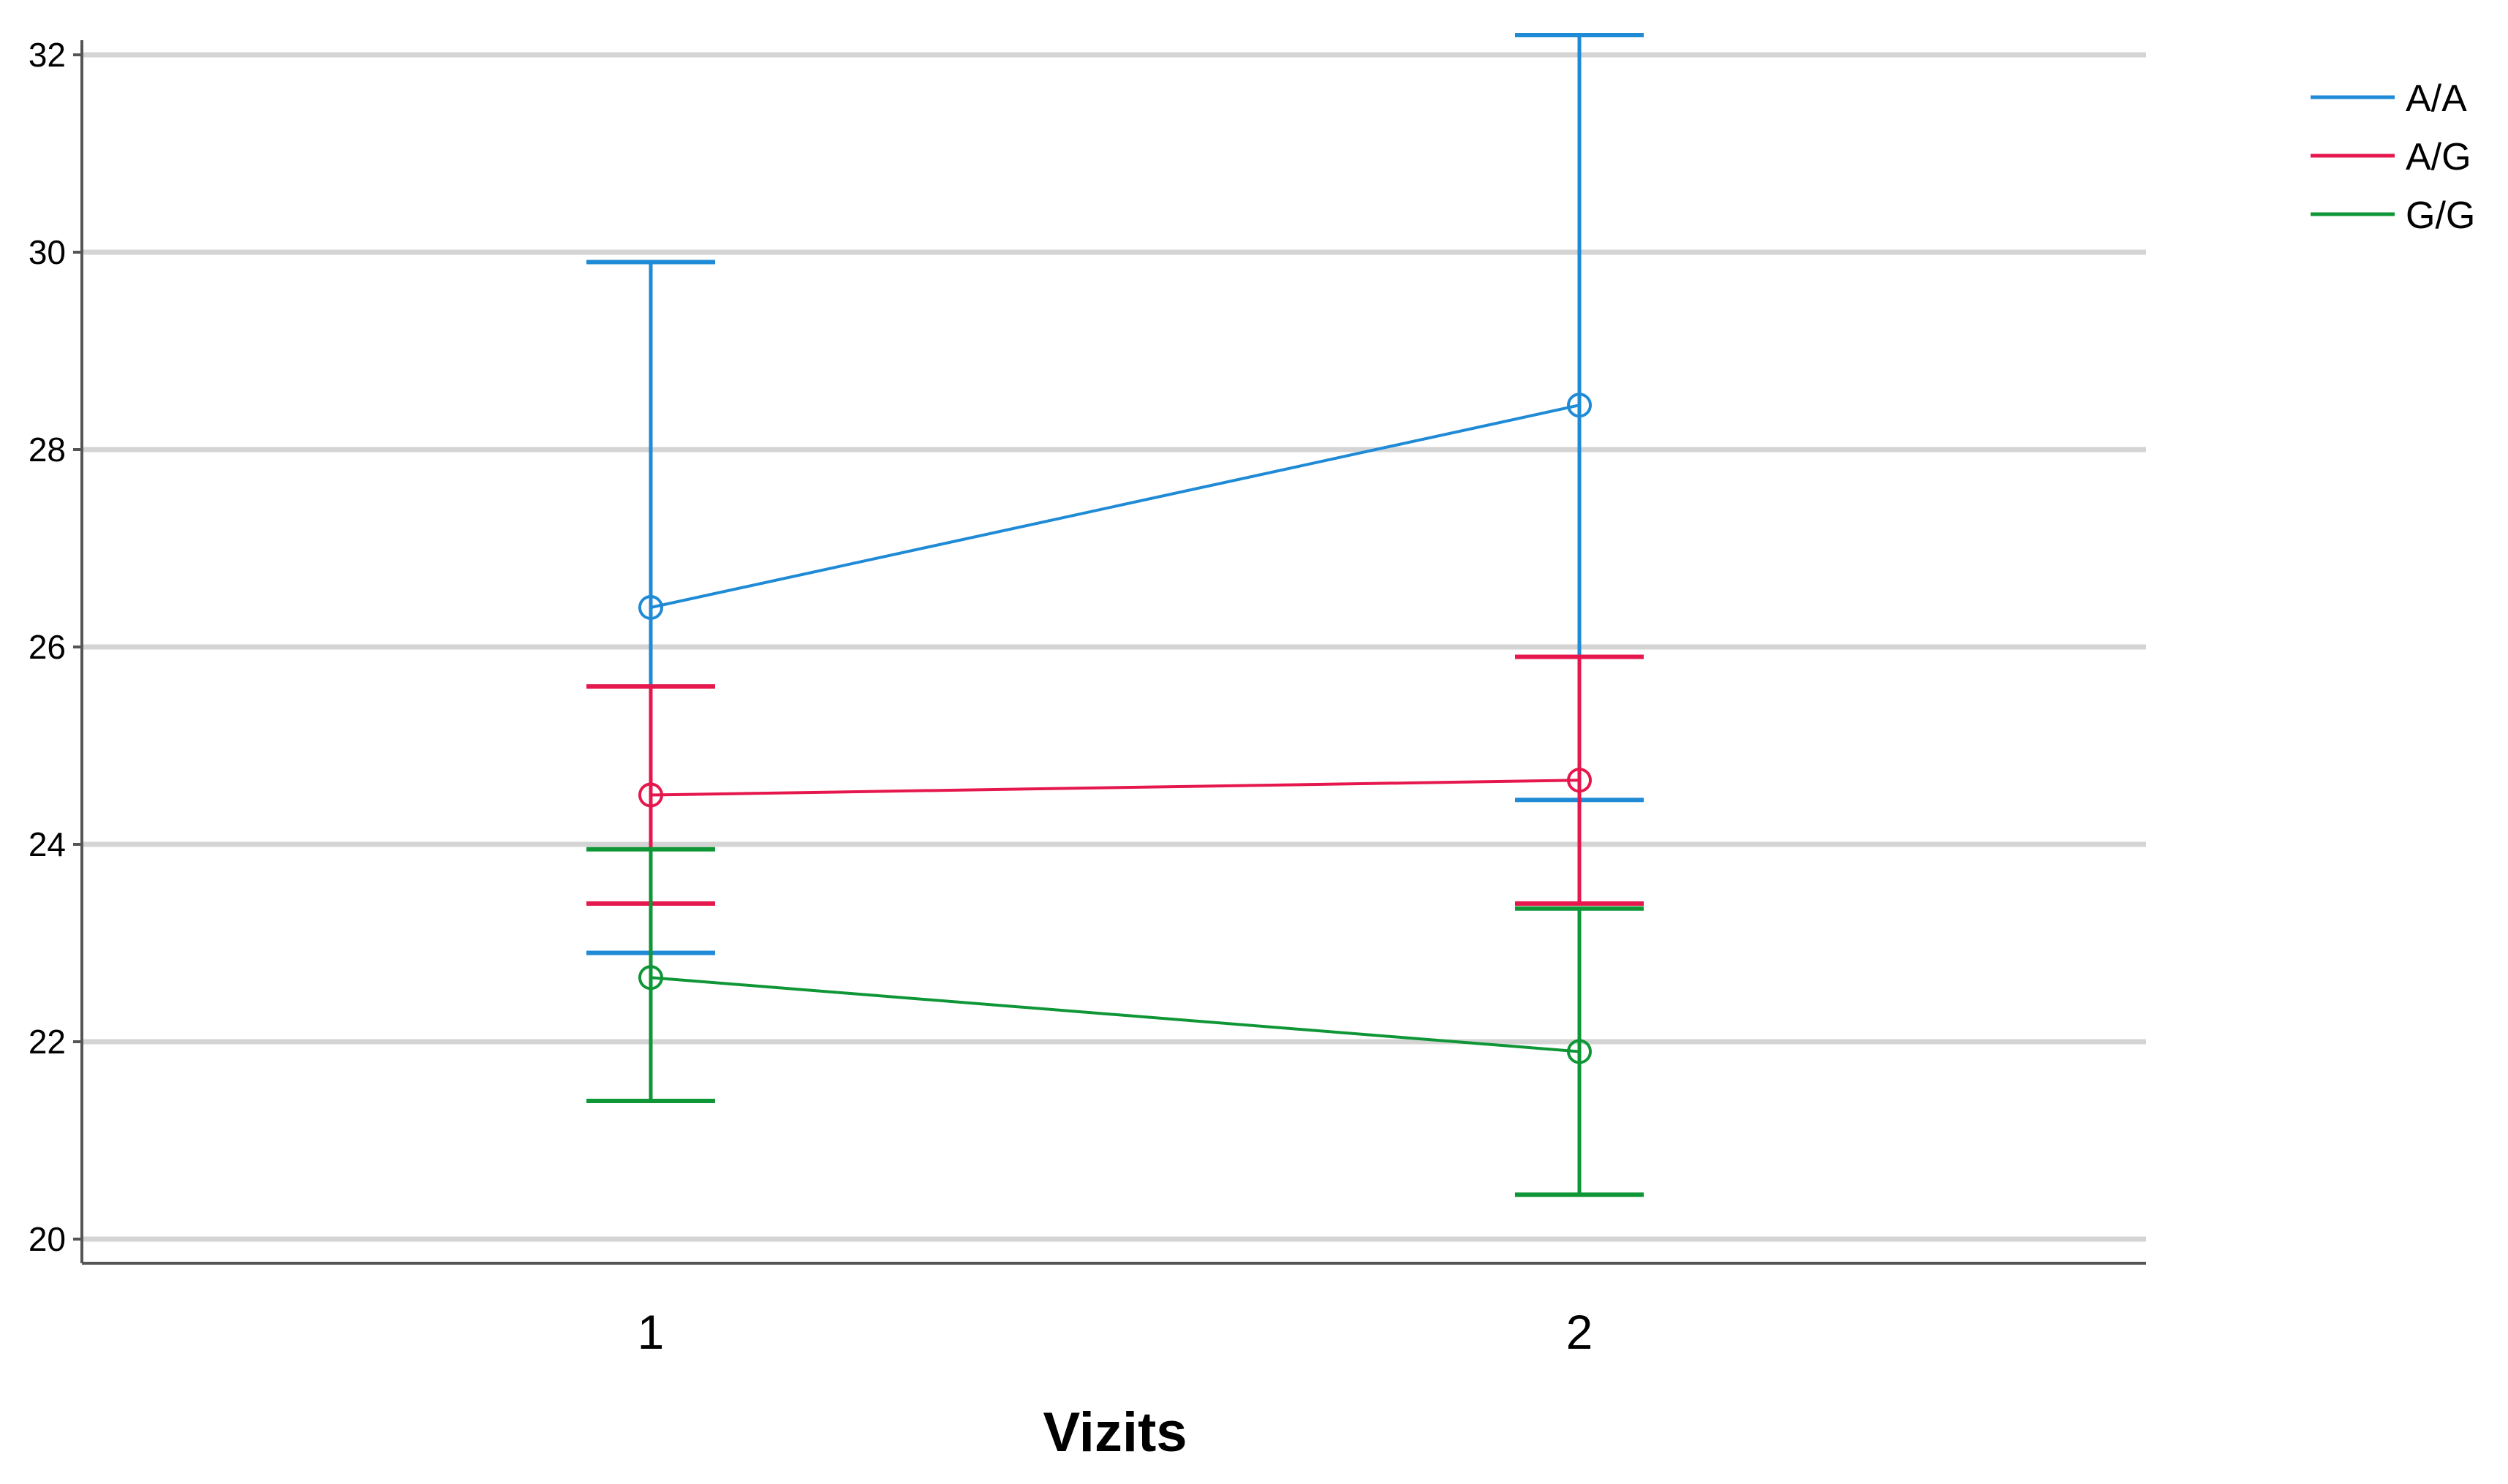  I want to click on series-a-g, so click(1115, 780).